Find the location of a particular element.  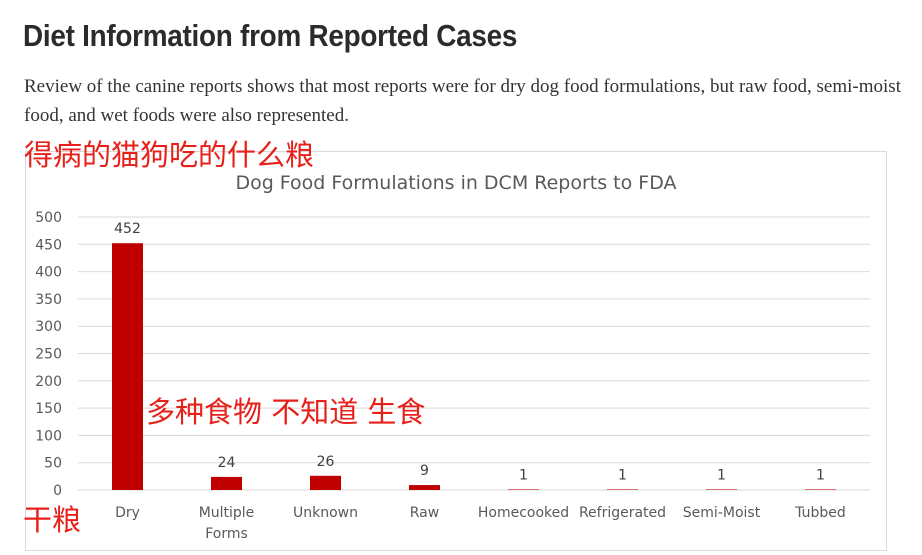

y-axis-ticks: 0 50 100 150 200 250 300 350 400 450 500 is located at coordinates (48, 354).